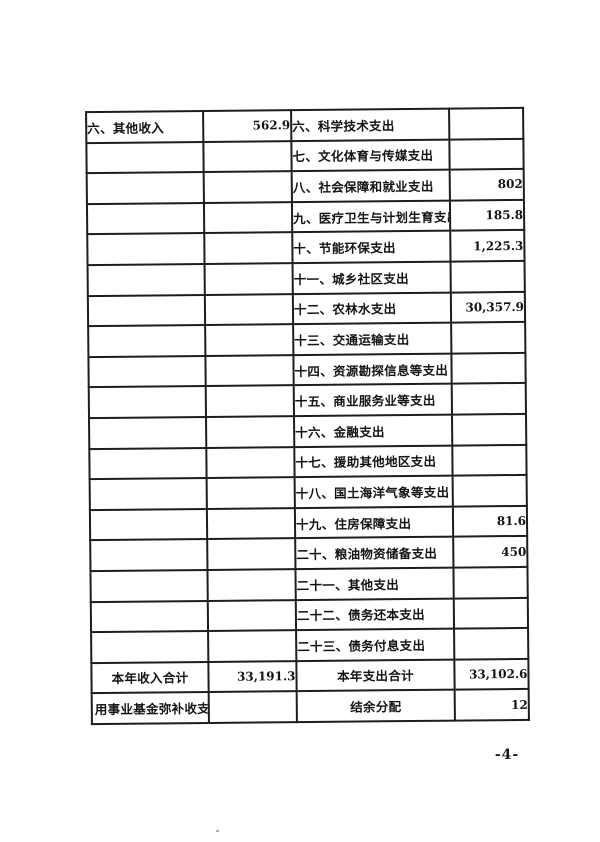 This screenshot has height=842, width=600. I want to click on expense-value-cell: 185.8, so click(487, 215).